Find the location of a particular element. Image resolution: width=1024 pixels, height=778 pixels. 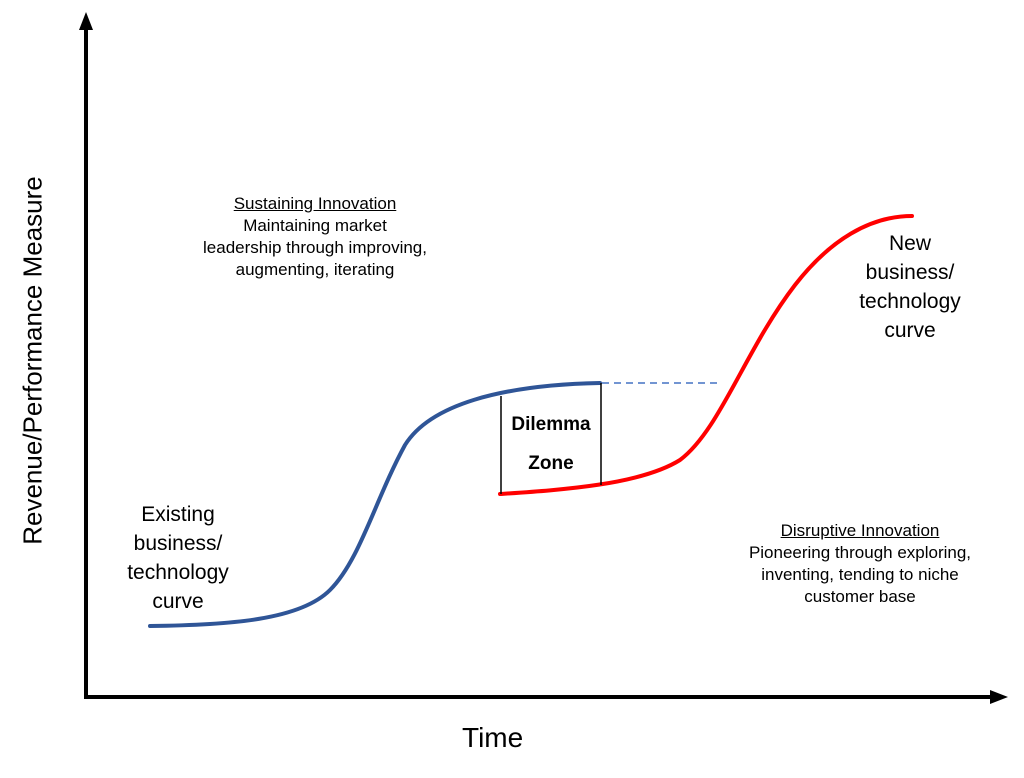

dilemma-zone-label: Dilemma Zone is located at coordinates (551, 444).